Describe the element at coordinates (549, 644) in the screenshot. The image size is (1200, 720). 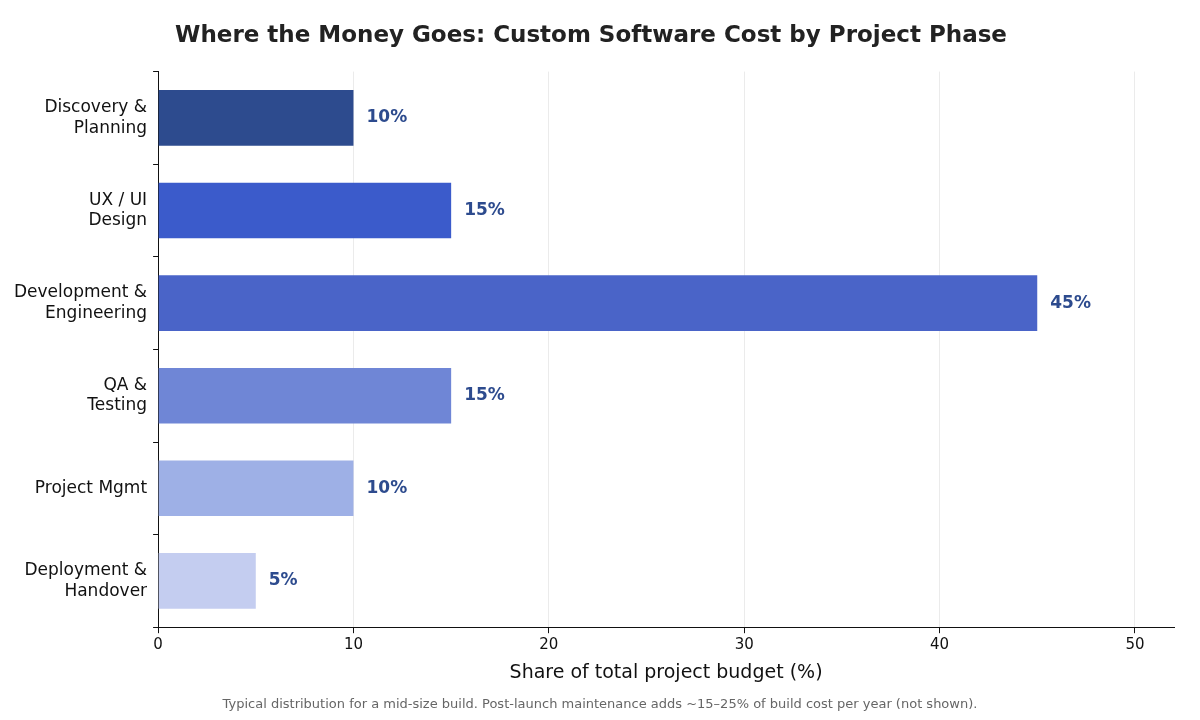
I see `x-tick-label: 20` at that location.